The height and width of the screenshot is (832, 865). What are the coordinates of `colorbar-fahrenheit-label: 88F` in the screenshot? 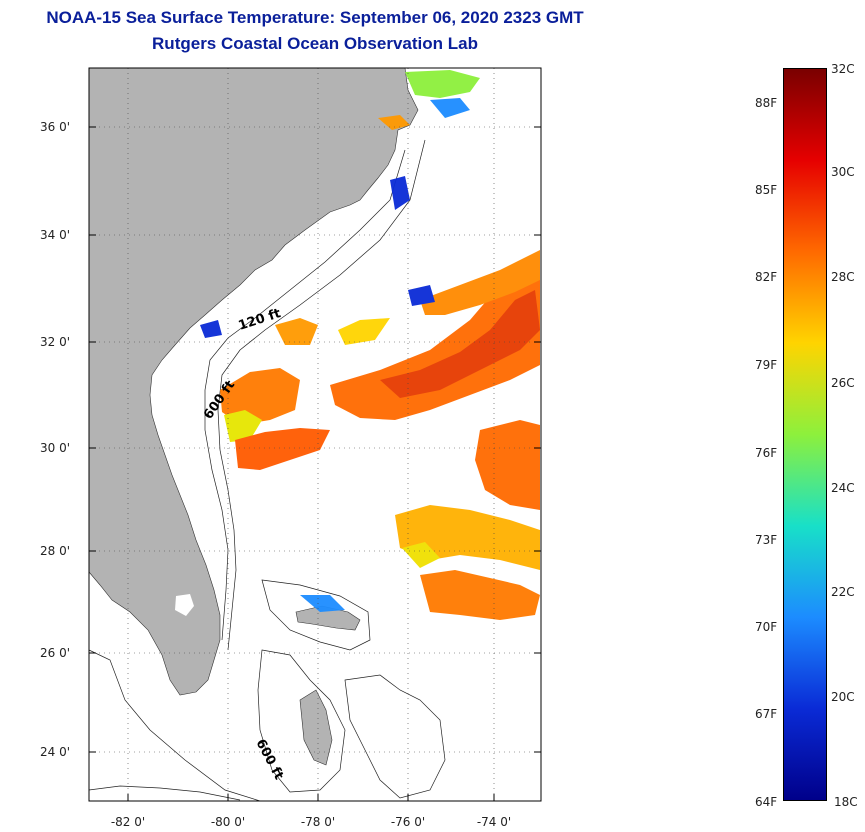 It's located at (766, 103).